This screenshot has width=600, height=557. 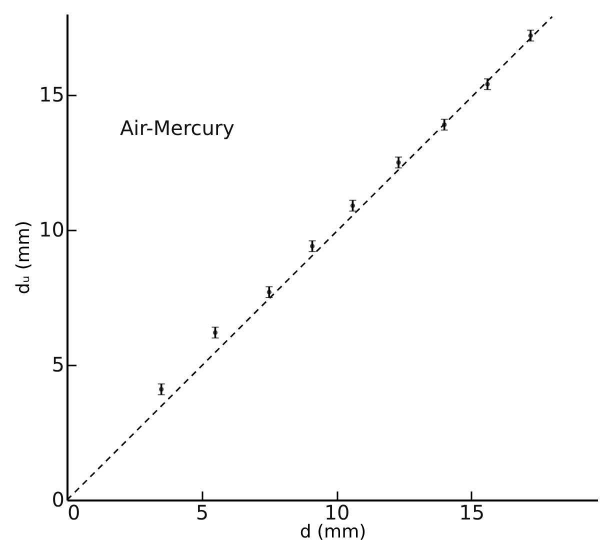 What do you see at coordinates (51, 94) in the screenshot?
I see `y-tick-label: 15` at bounding box center [51, 94].